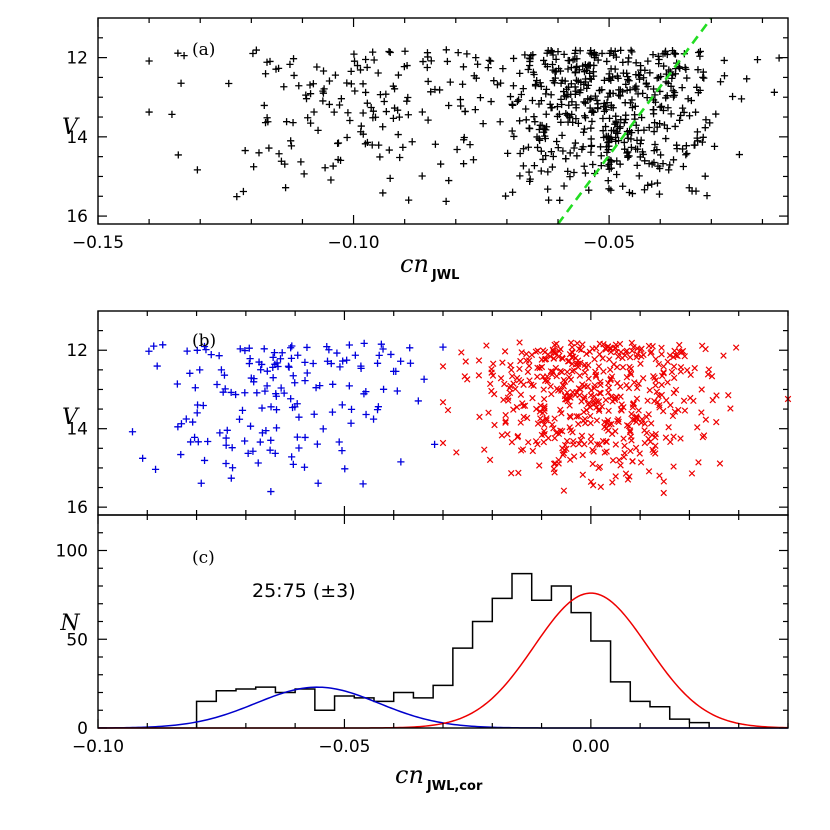  Describe the element at coordinates (77, 351) in the screenshot. I see `y-tick-label: 12` at that location.